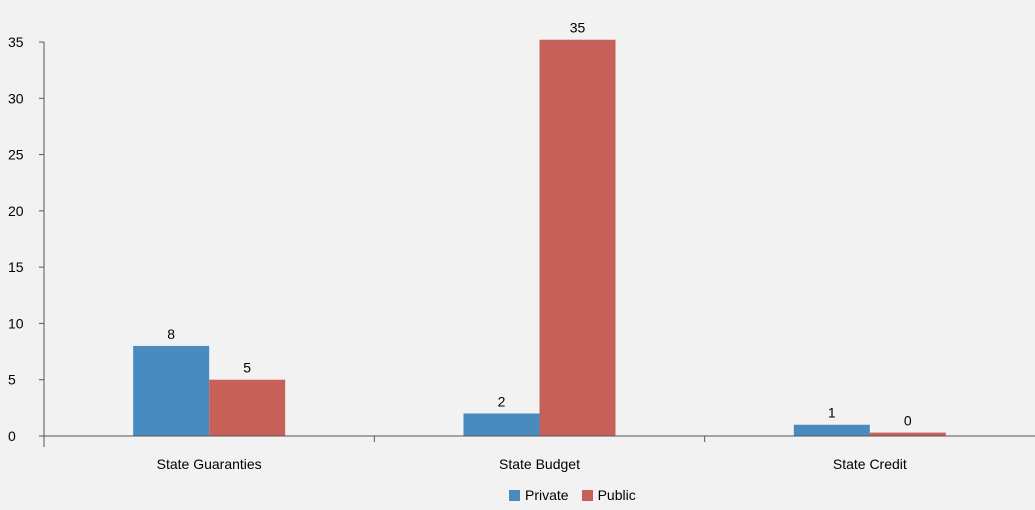  What do you see at coordinates (209, 464) in the screenshot?
I see `x-tick-label: State Guaranties` at bounding box center [209, 464].